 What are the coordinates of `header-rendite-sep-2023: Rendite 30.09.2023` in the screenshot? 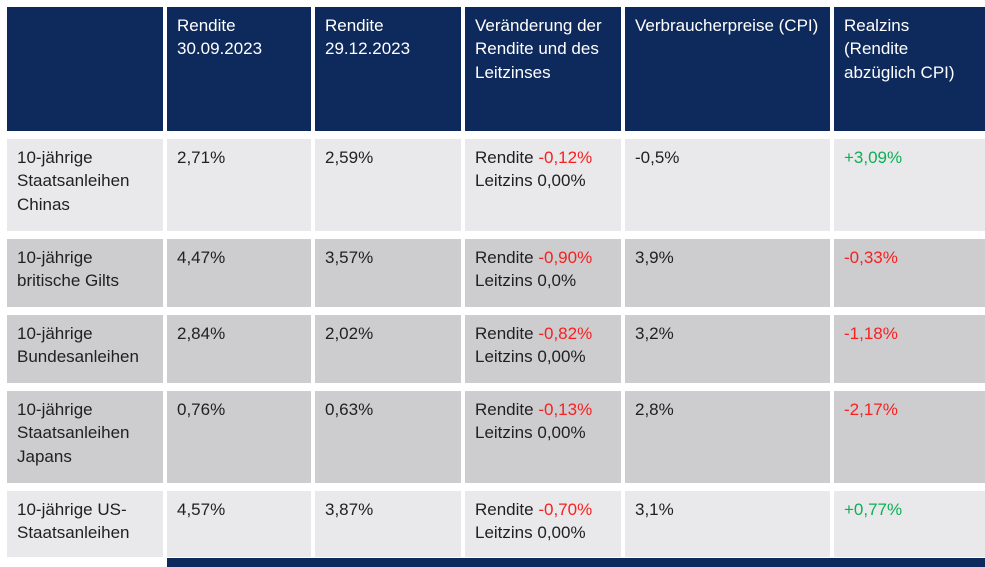 It's located at (239, 69).